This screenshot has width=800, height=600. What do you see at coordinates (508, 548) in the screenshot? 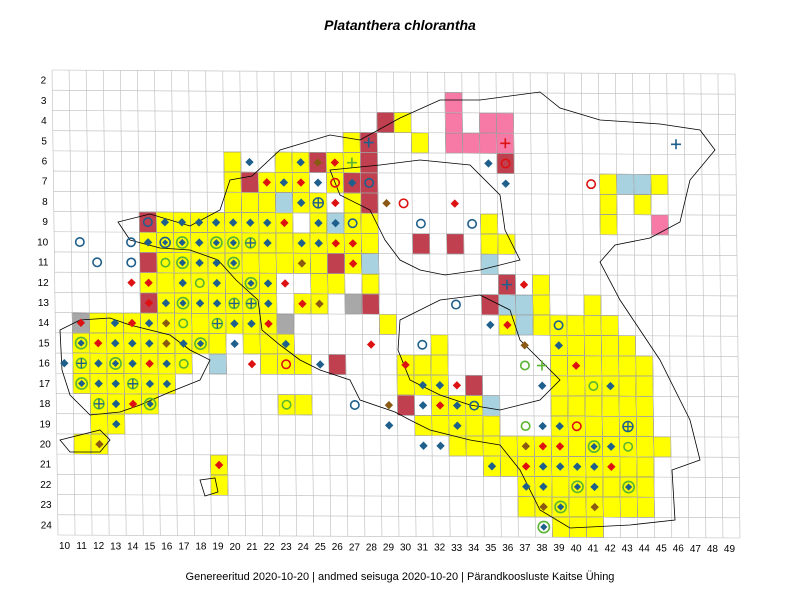
I see `column-label: 36` at bounding box center [508, 548].